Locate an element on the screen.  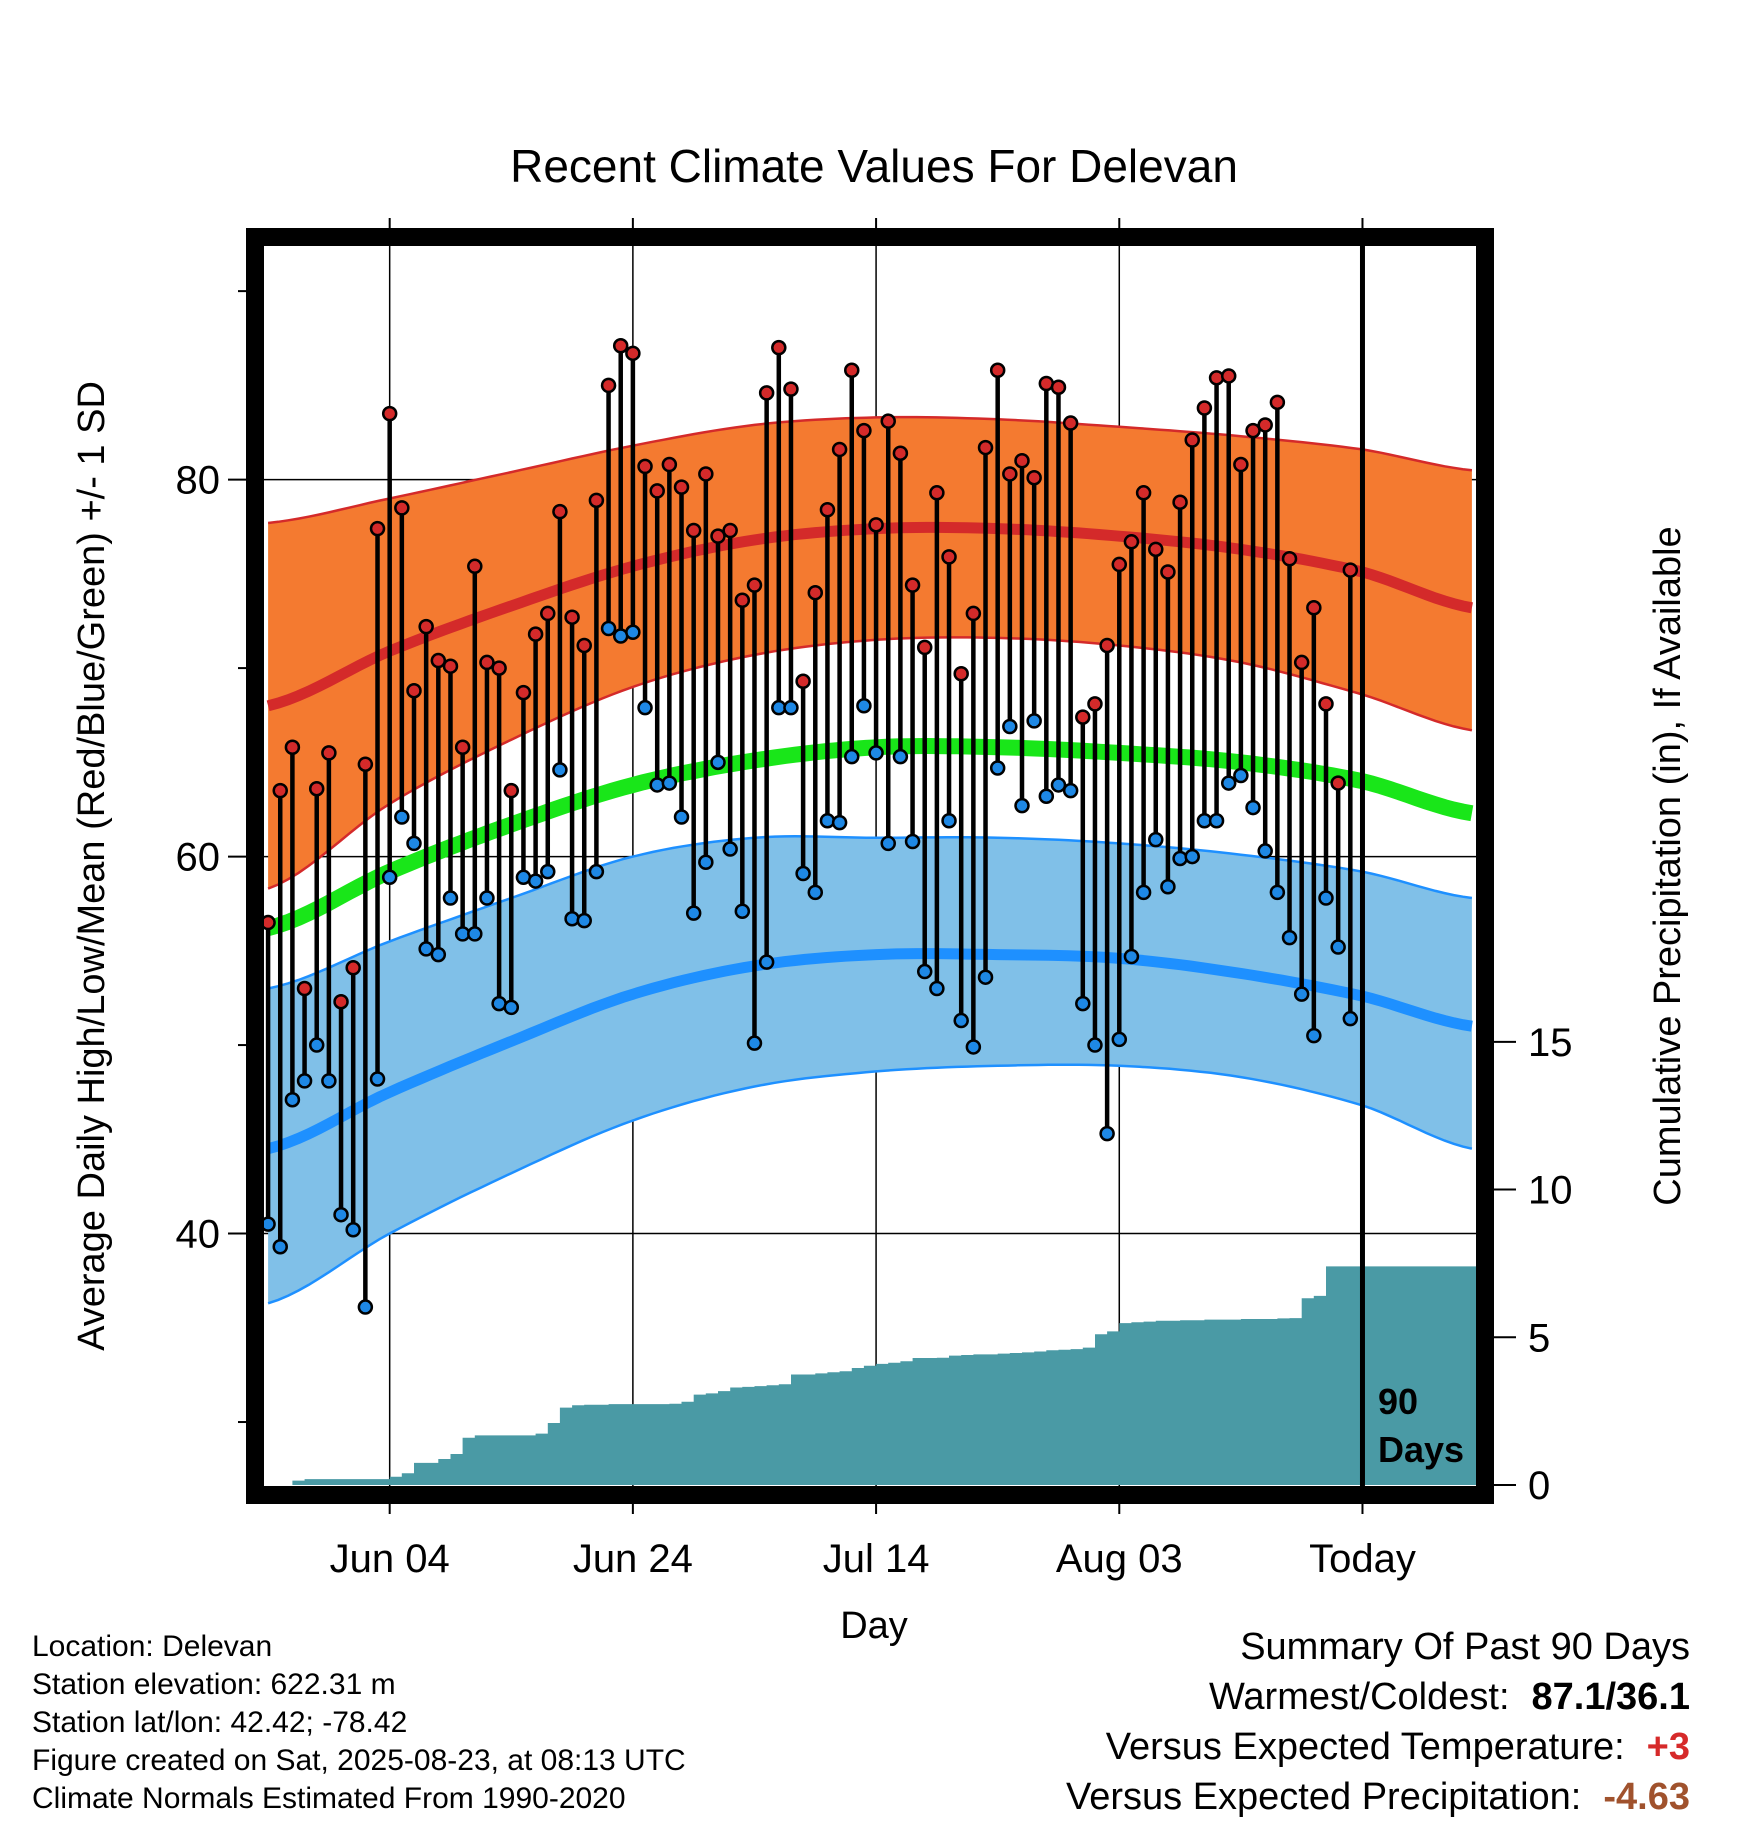
normal-low-band-upper-edge is located at coordinates (870, 912).